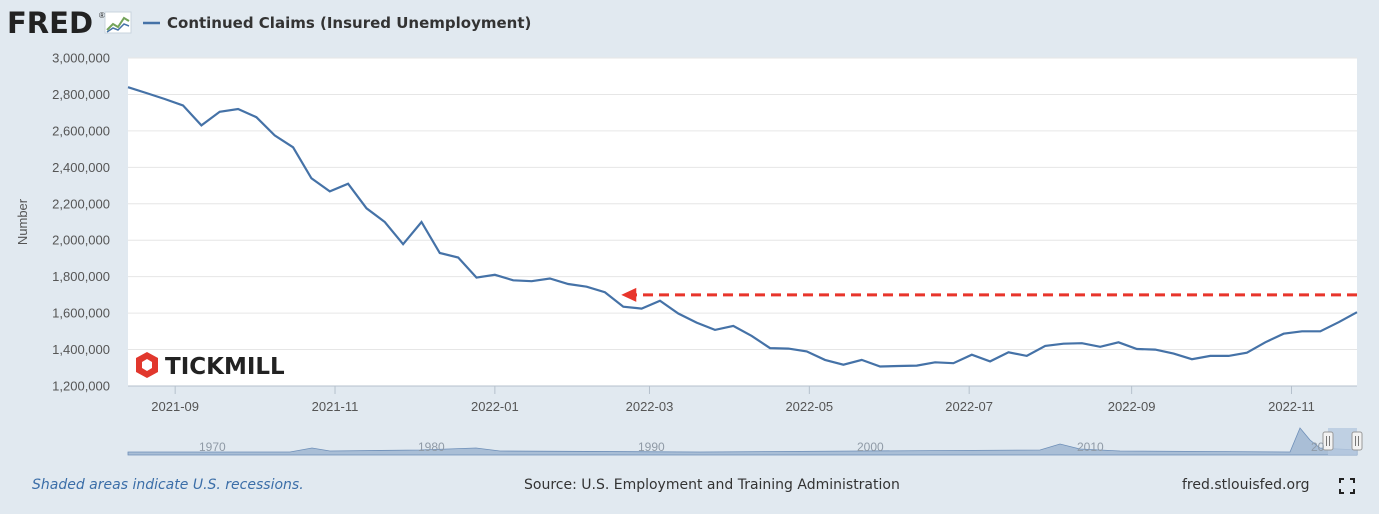 The image size is (1379, 514). Describe the element at coordinates (1328, 441) in the screenshot. I see `navigator-left-handle` at that location.